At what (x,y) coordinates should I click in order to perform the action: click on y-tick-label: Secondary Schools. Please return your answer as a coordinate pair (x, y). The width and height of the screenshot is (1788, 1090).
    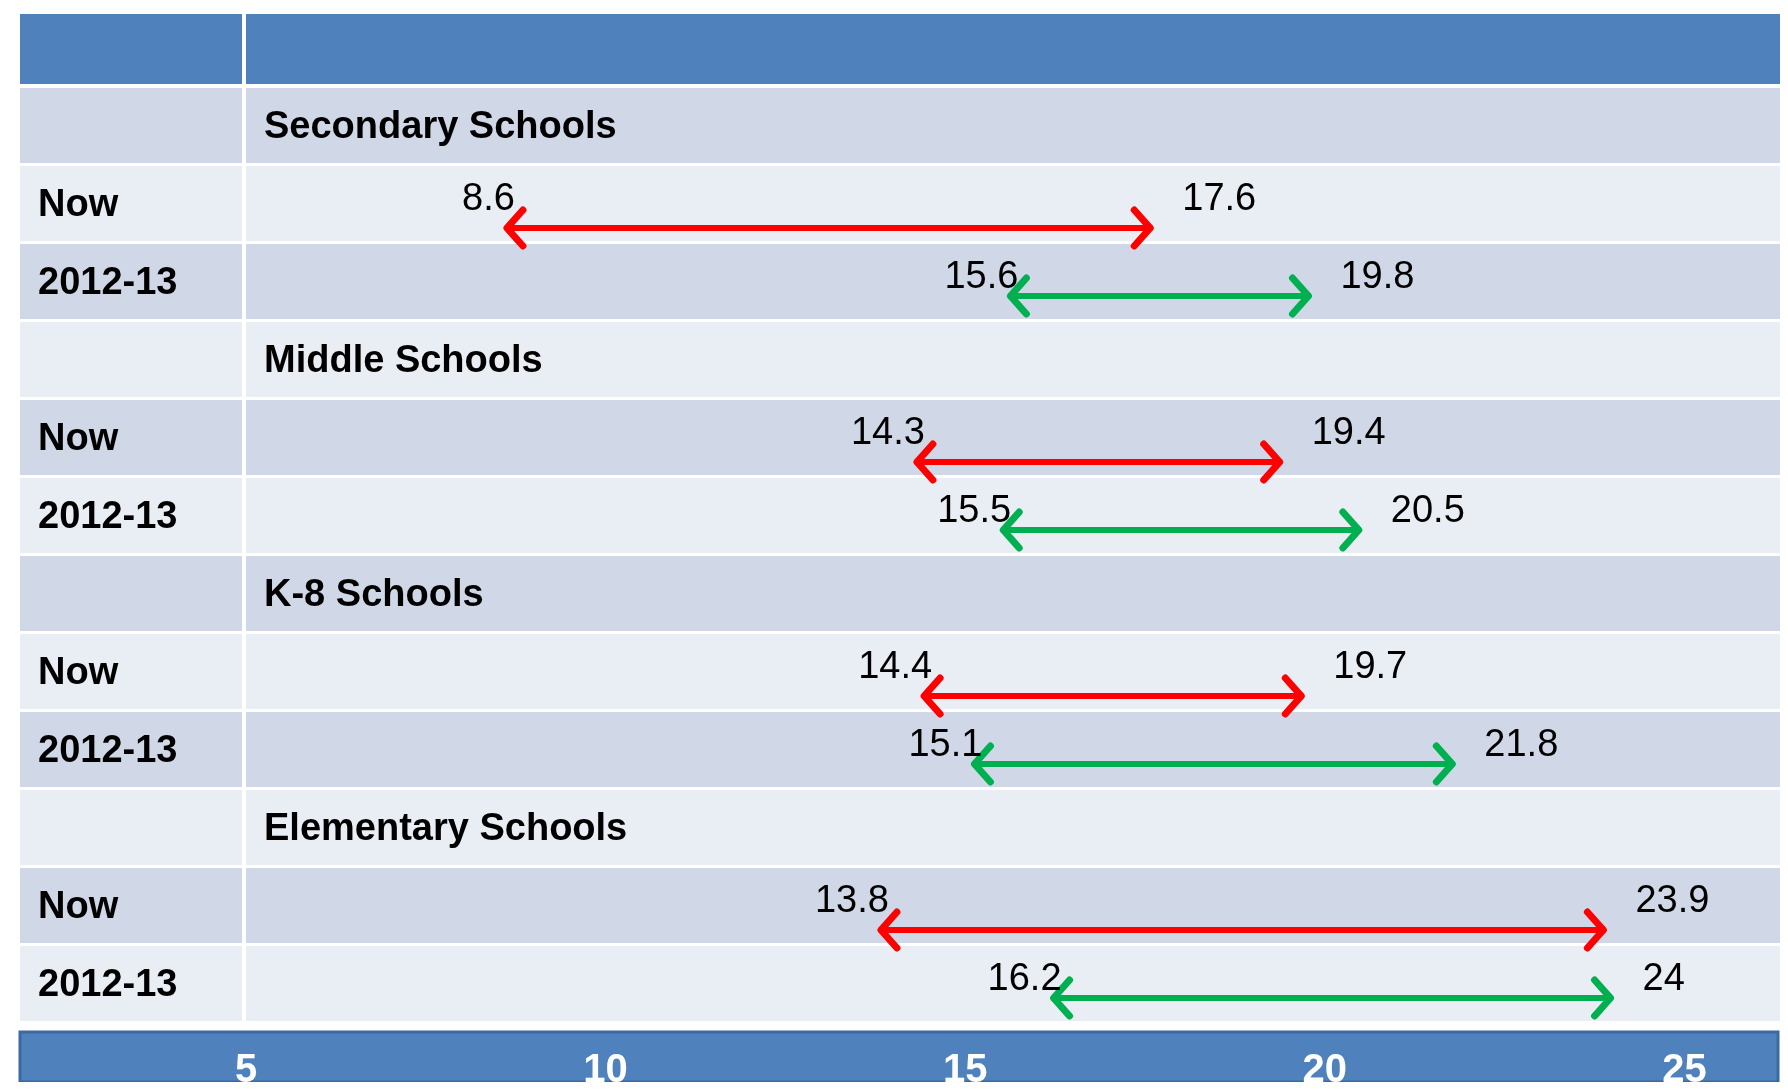
    Looking at the image, I should click on (440, 125).